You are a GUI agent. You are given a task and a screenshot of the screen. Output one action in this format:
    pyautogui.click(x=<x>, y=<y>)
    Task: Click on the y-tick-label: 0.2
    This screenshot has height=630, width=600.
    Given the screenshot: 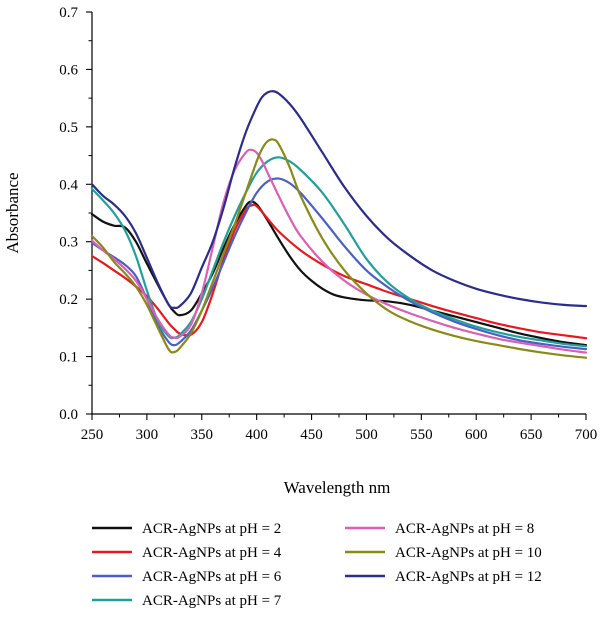 What is the action you would take?
    pyautogui.click(x=68, y=300)
    